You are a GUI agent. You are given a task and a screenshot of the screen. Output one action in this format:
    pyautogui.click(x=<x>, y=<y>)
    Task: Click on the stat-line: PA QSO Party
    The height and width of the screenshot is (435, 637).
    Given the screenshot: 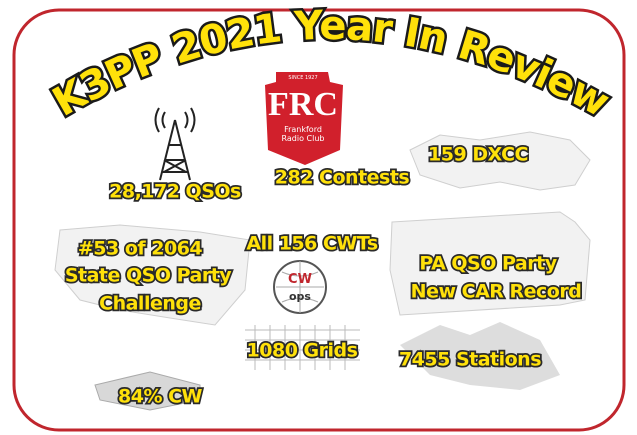 What is the action you would take?
    pyautogui.click(x=488, y=264)
    